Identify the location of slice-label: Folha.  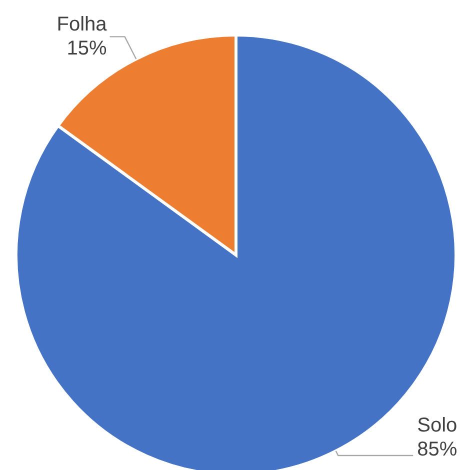
(82, 25).